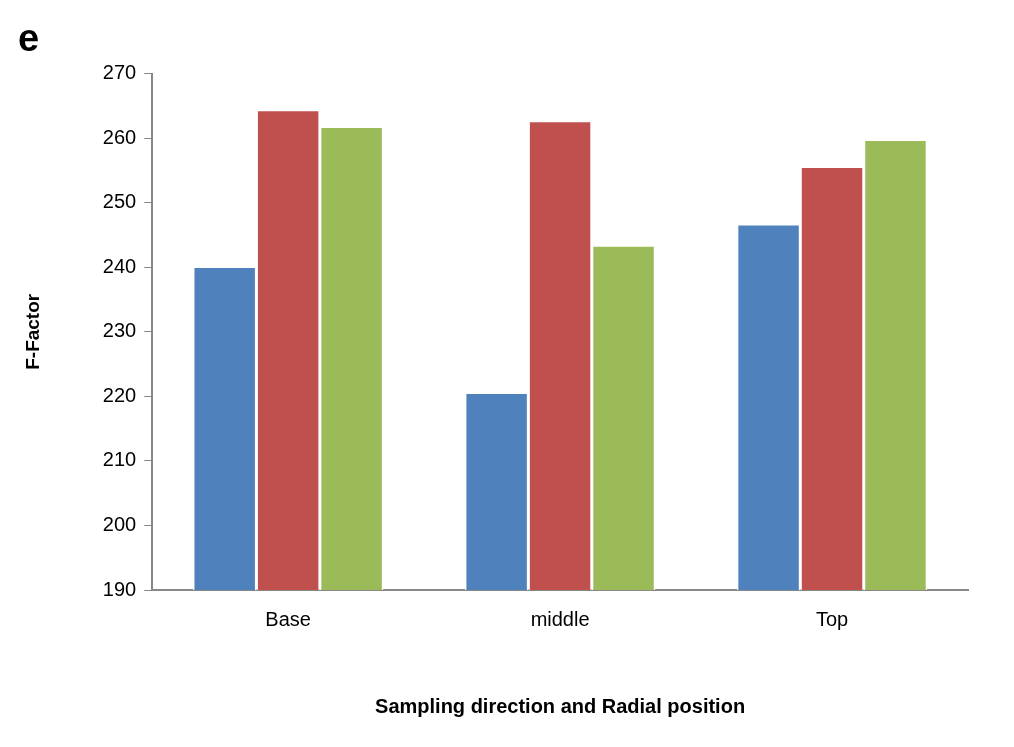  Describe the element at coordinates (560, 618) in the screenshot. I see `x-tick-label: middle` at that location.